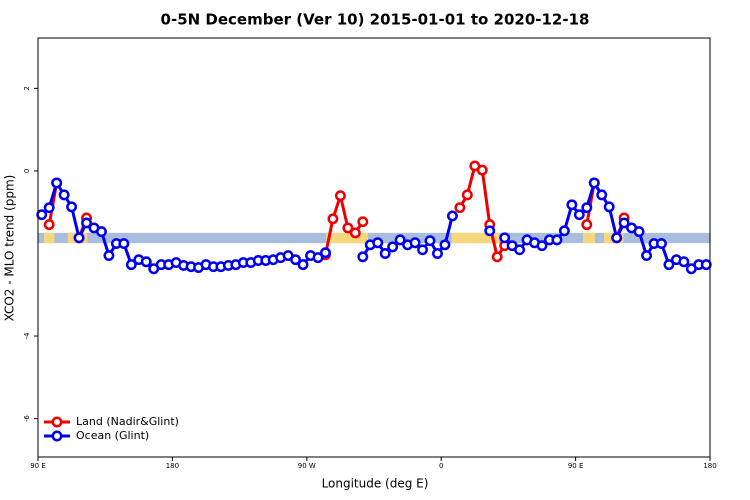  I want to click on x-tick-label: 0, so click(441, 466).